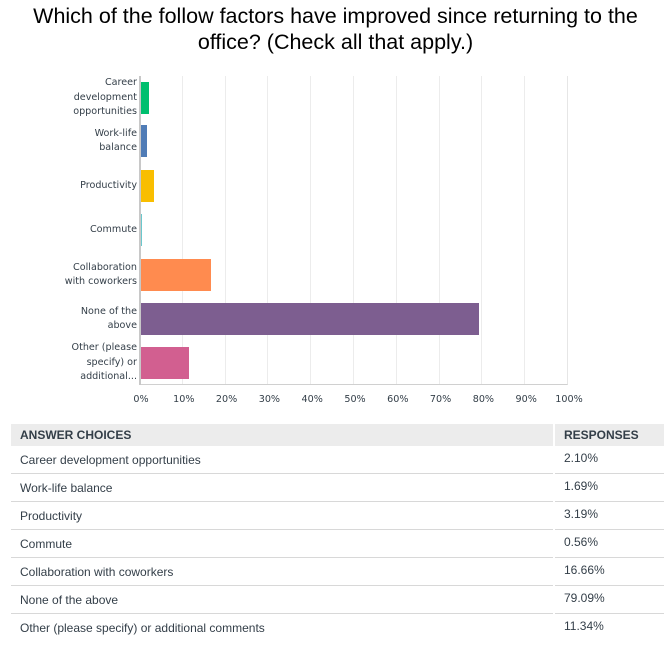  I want to click on response-percent: 11.34%, so click(608, 627).